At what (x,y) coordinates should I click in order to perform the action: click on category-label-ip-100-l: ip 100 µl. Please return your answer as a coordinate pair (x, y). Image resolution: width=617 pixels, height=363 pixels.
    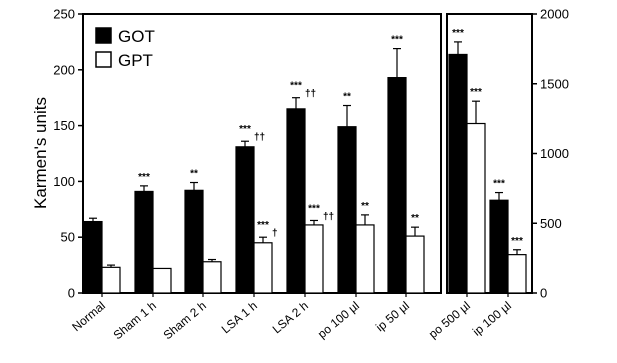
    Looking at the image, I should click on (492, 319).